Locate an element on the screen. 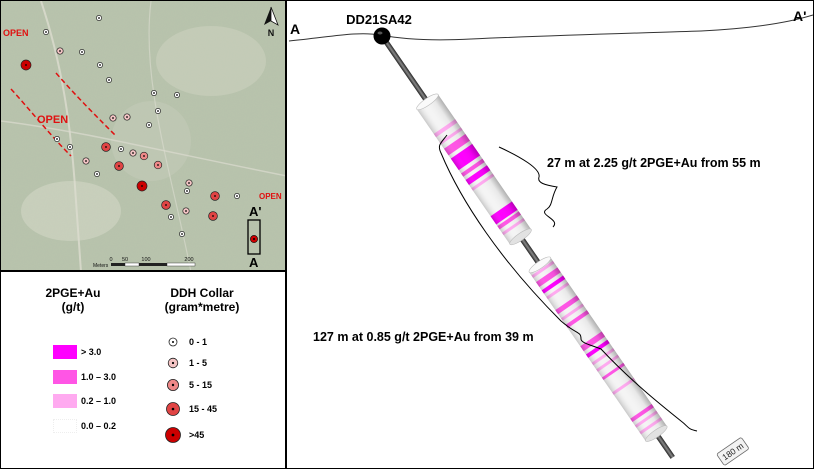  drill-collar-icon is located at coordinates (382, 36).